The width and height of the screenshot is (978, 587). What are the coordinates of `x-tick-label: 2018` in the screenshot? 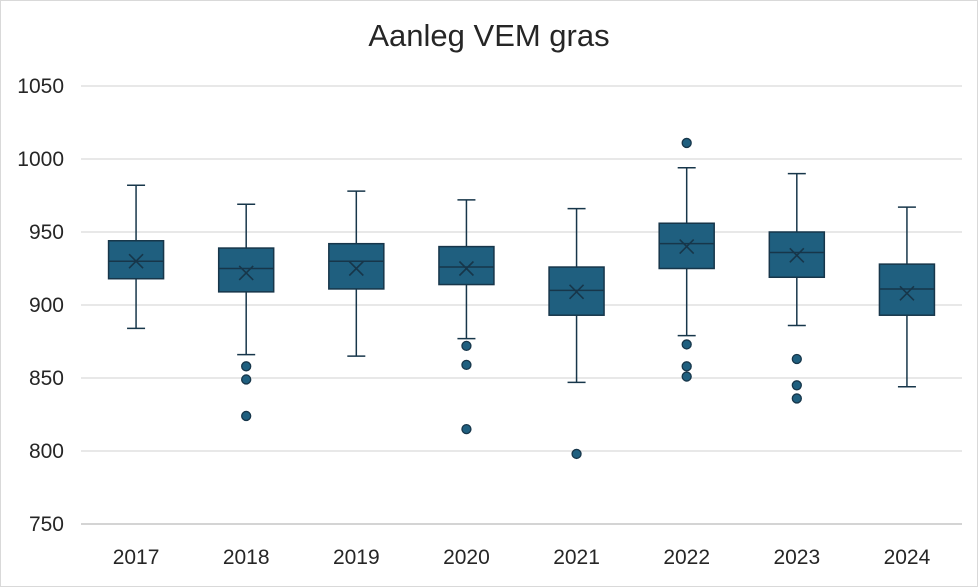 It's located at (246, 557).